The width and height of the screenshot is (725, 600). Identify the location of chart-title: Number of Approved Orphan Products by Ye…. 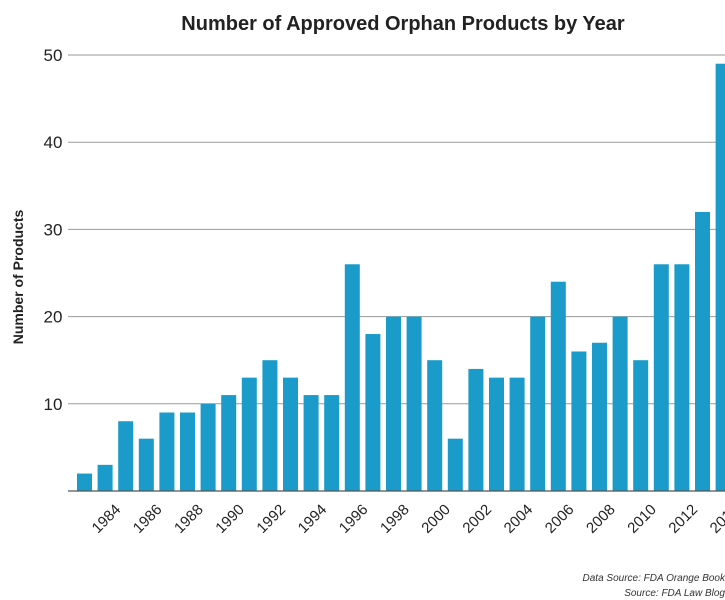
(403, 24).